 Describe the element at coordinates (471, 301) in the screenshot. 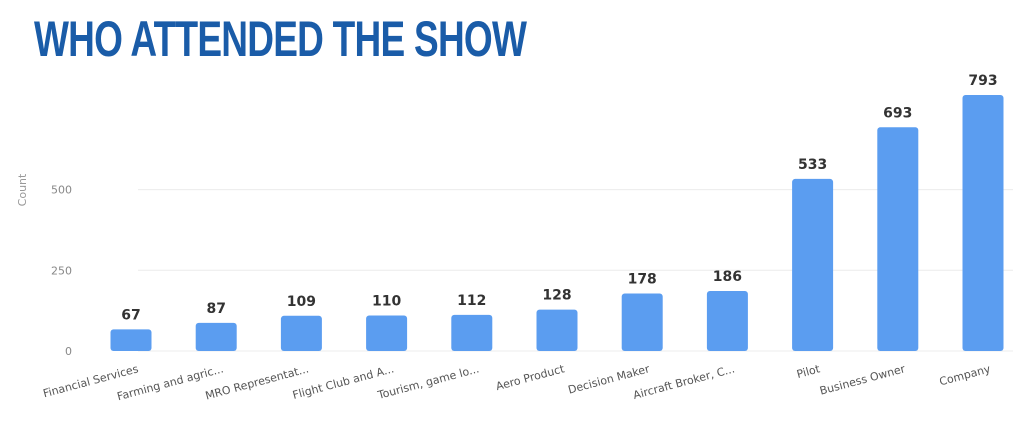

I see `data-label: 112` at that location.